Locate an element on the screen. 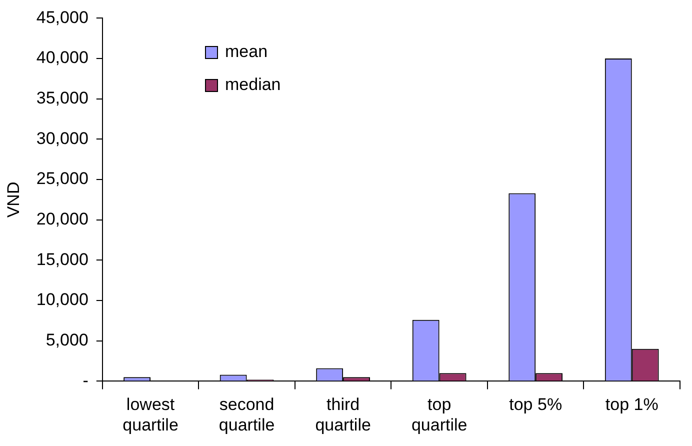  y-axis-title: VND is located at coordinates (13, 200).